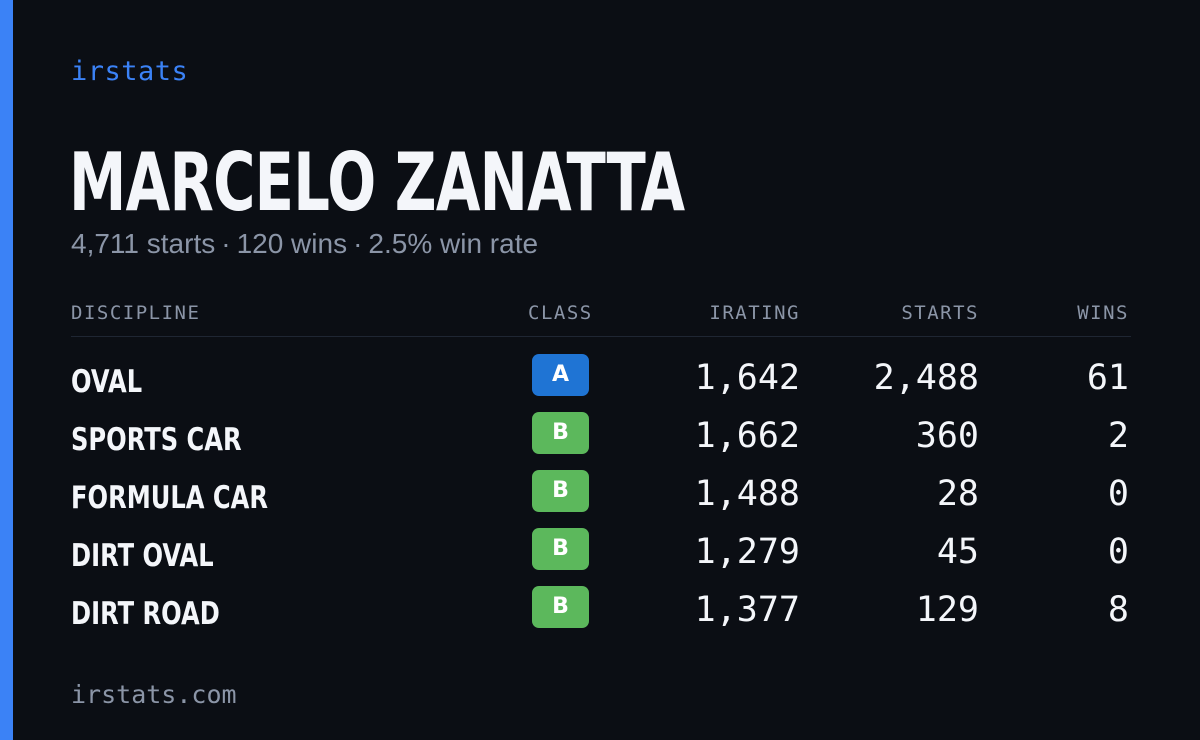 The width and height of the screenshot is (1200, 740). Describe the element at coordinates (601, 615) in the screenshot. I see `table-row: DIRT ROAD B 1,377 129 8` at that location.